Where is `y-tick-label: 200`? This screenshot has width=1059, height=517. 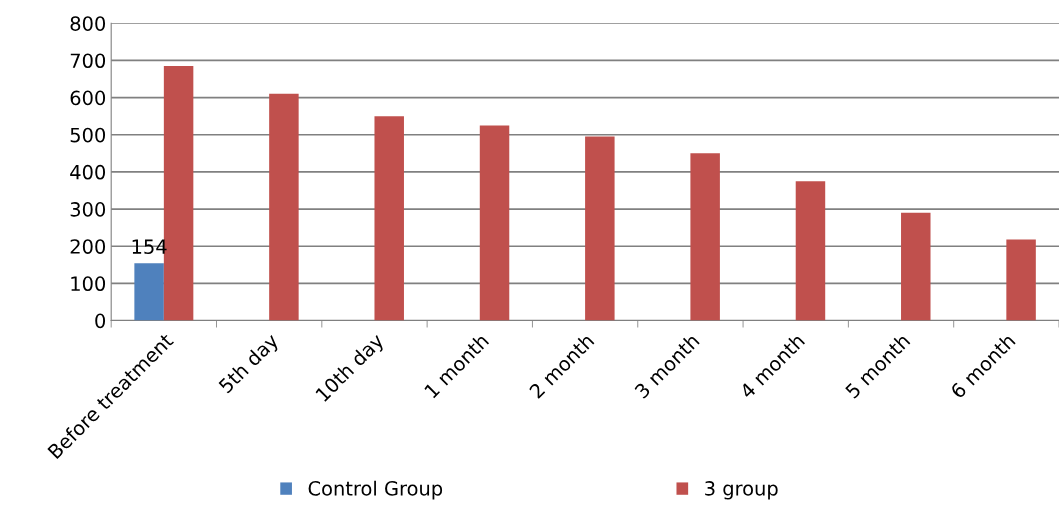
y-tick-label: 200 is located at coordinates (88, 246).